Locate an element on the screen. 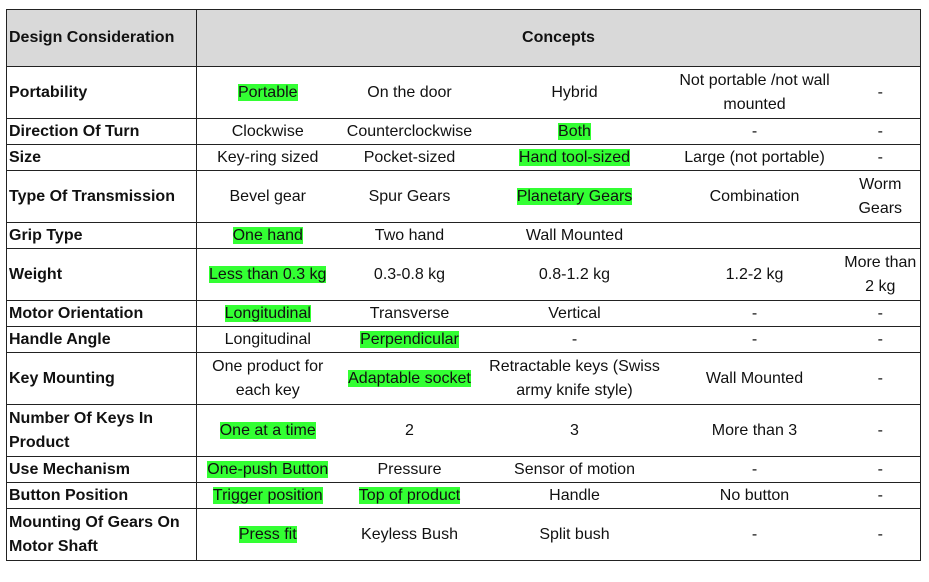  concept-text: Pocket-sized is located at coordinates (409, 157).